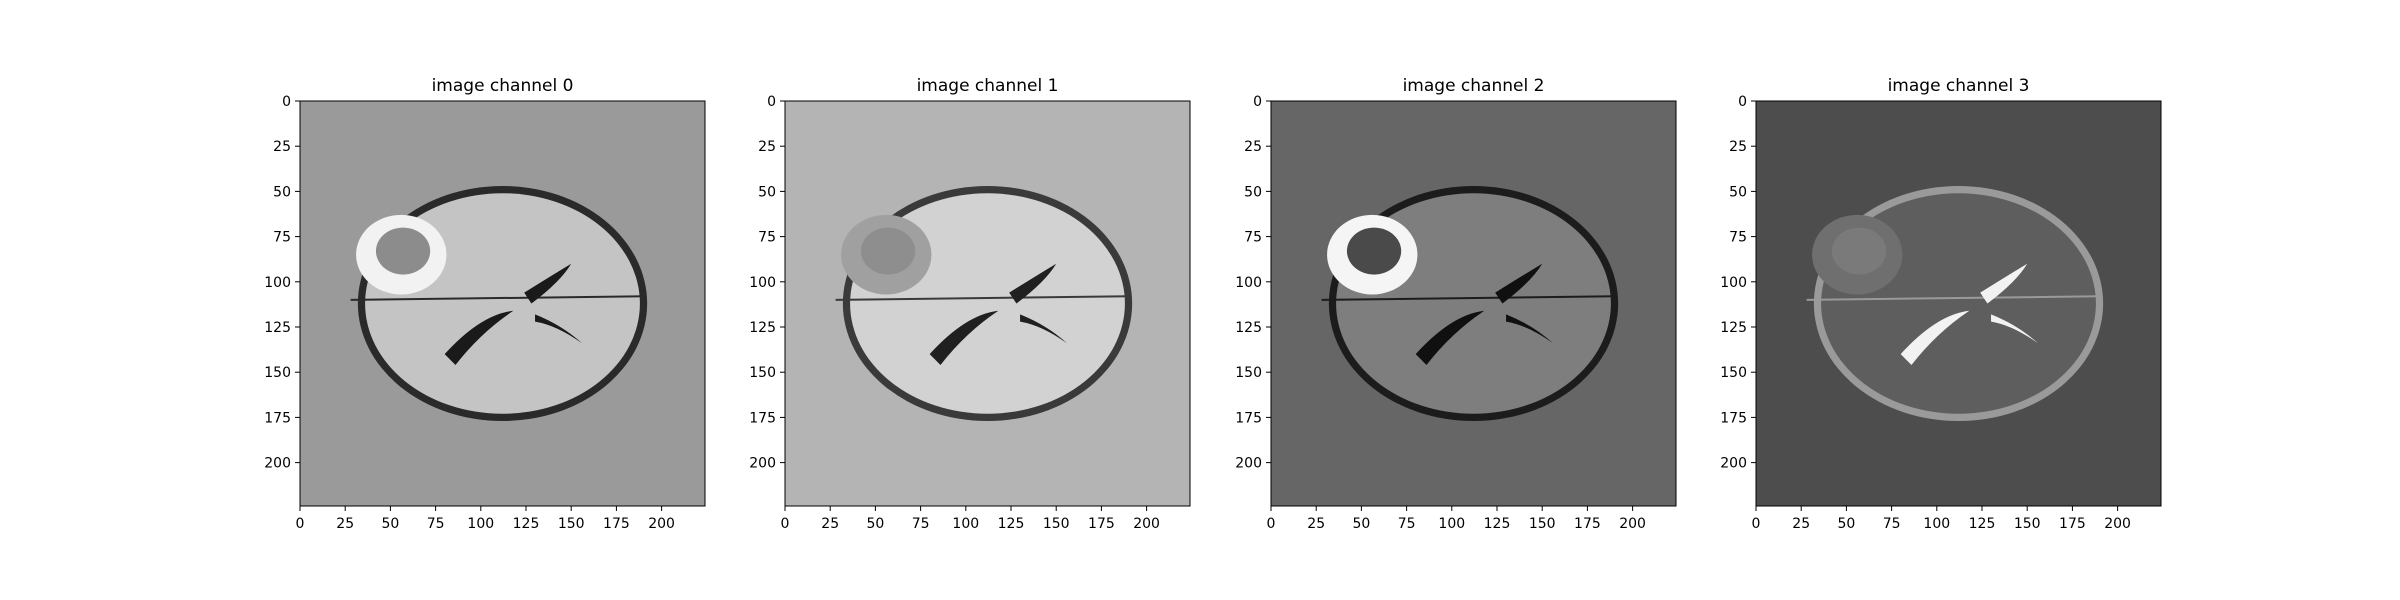 The image size is (2400, 600). What do you see at coordinates (503, 86) in the screenshot?
I see `panel-title: image channel 0` at bounding box center [503, 86].